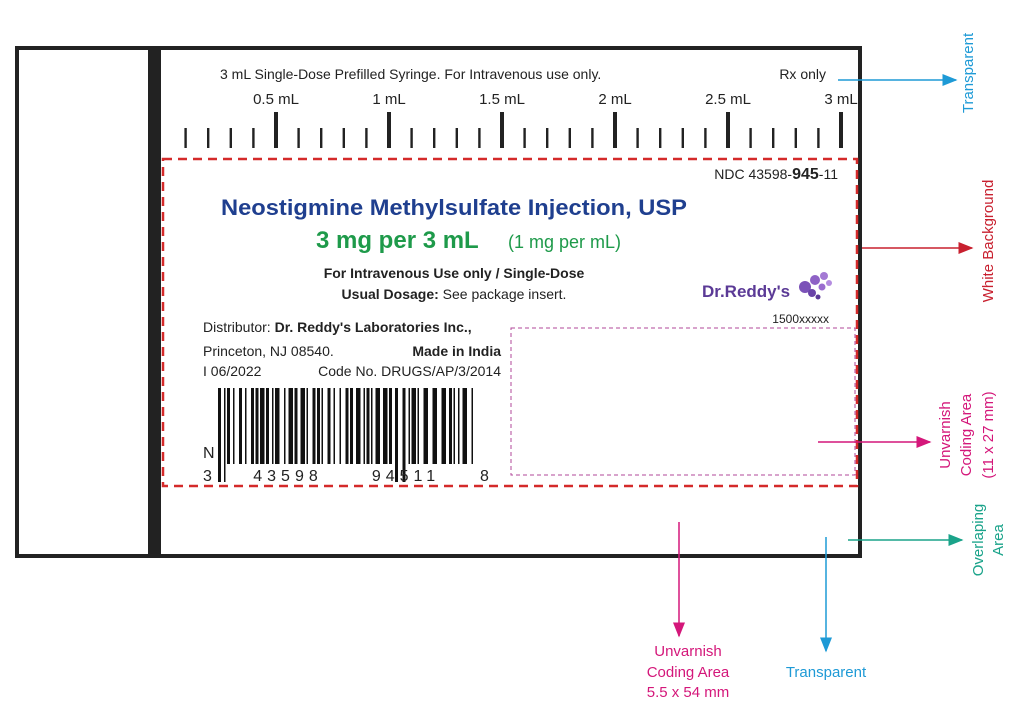  What do you see at coordinates (978, 540) in the screenshot?
I see `annotation: Overlaping` at bounding box center [978, 540].